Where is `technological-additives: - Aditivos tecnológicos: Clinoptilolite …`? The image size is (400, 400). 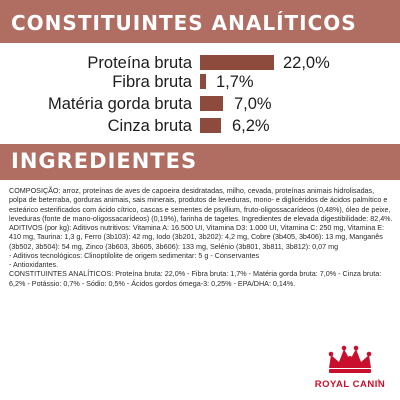
technological-additives: - Aditivos tecnológicos: Clinoptilolite … is located at coordinates (134, 255).